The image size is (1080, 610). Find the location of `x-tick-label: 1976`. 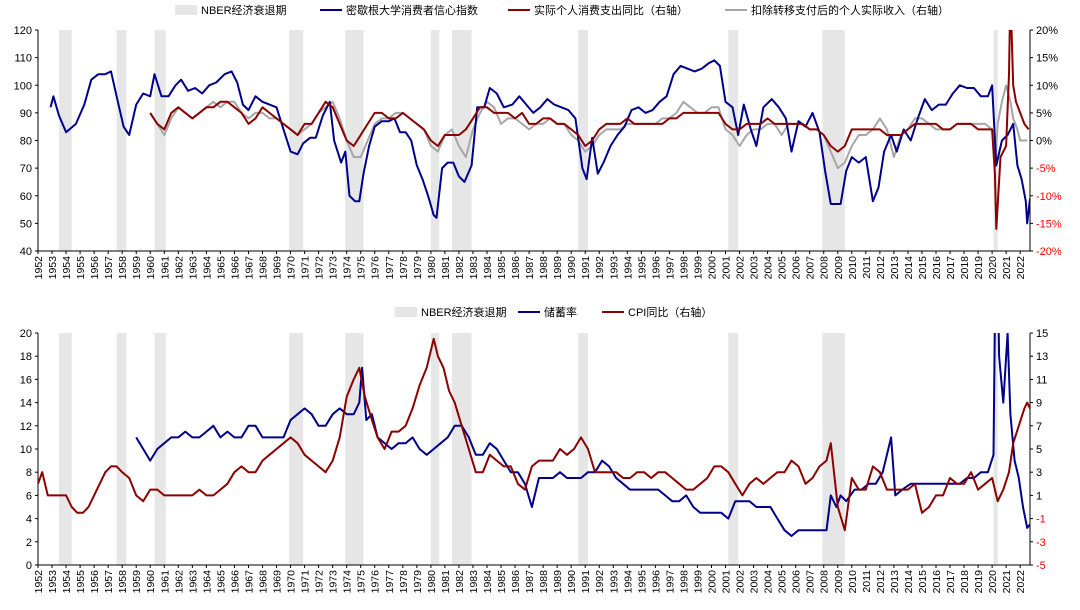

x-tick-label: 1976 is located at coordinates (376, 268).